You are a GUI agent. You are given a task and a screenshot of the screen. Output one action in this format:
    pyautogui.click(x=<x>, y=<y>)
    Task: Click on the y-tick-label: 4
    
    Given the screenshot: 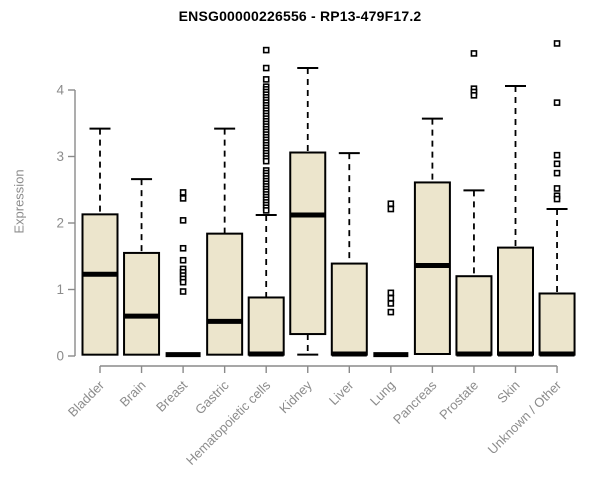 What is the action you would take?
    pyautogui.click(x=60, y=90)
    